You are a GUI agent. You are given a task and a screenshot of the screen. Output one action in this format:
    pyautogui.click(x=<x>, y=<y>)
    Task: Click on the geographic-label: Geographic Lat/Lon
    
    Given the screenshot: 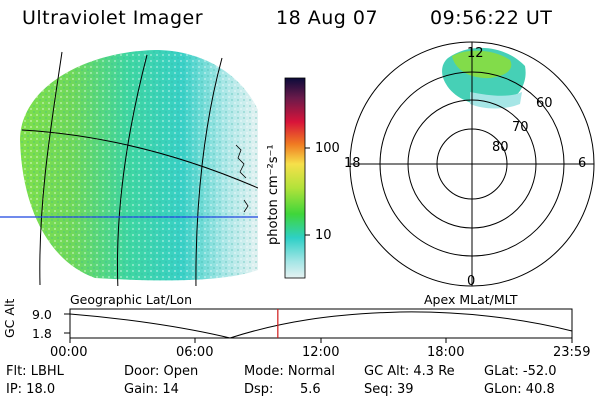 What is the action you would take?
    pyautogui.click(x=131, y=299)
    